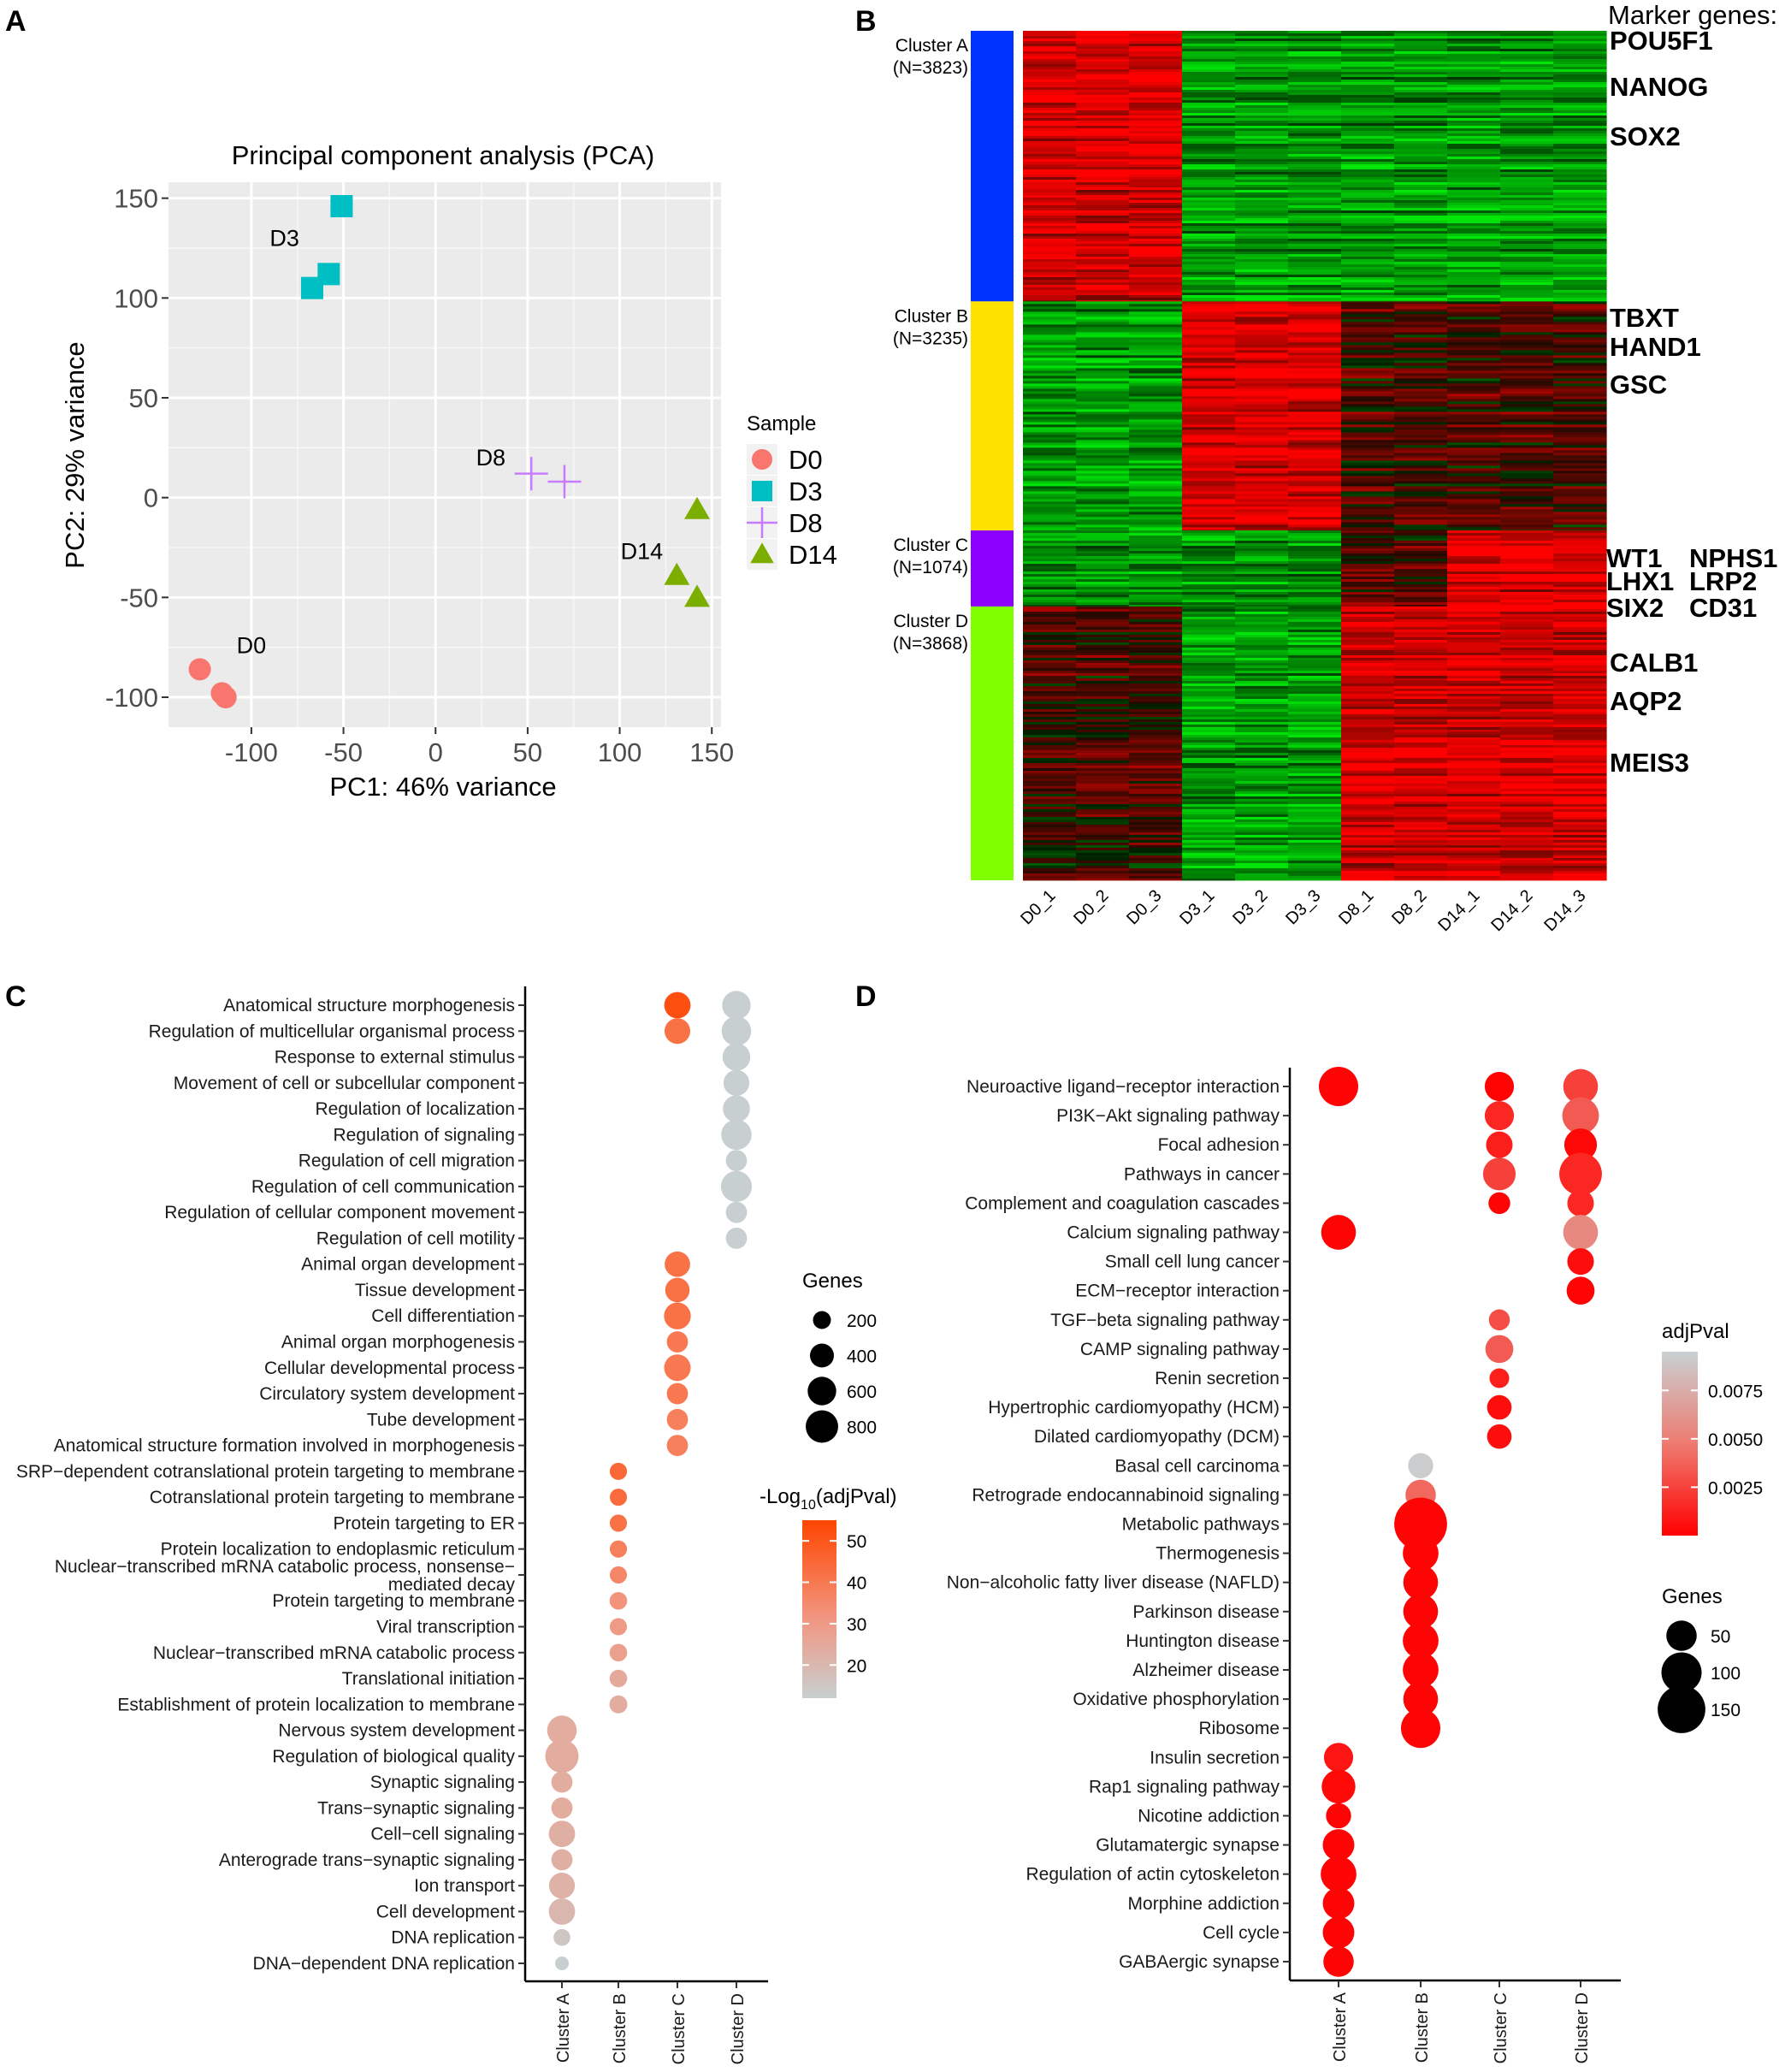  What do you see at coordinates (1735, 1391) in the screenshot?
I see `kegg-color-legend-label: 0.0075` at bounding box center [1735, 1391].